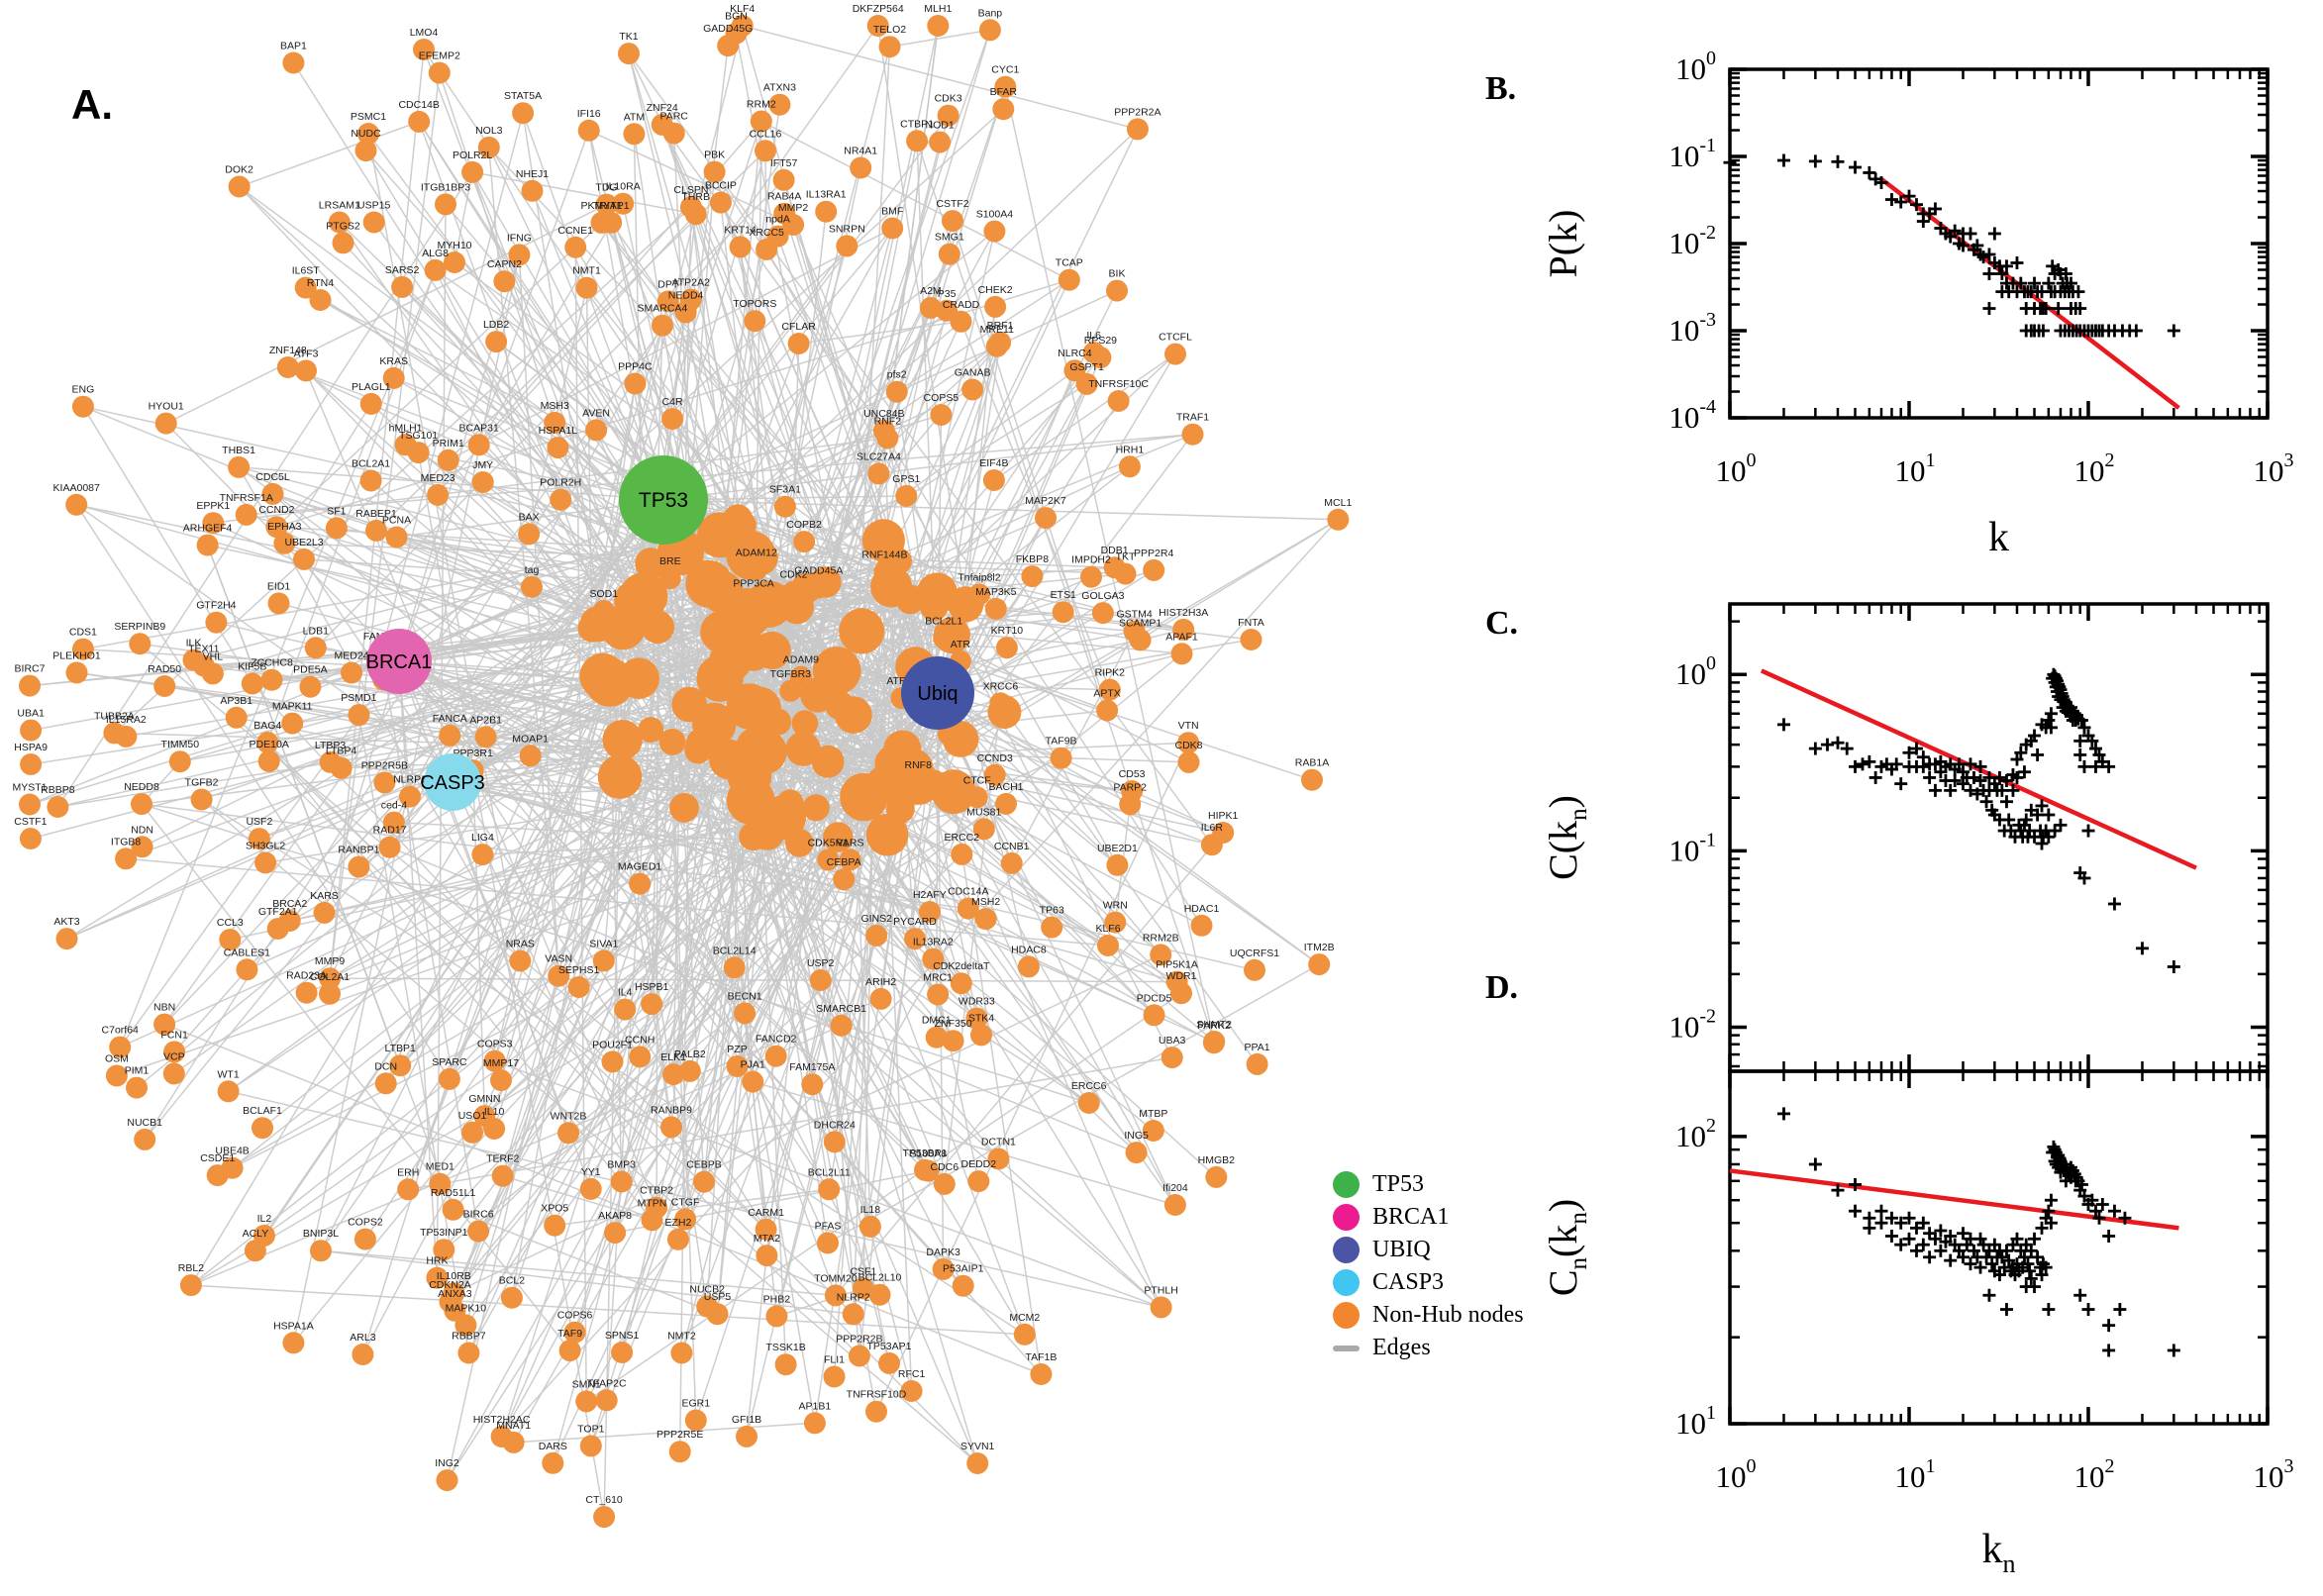 This screenshot has height=1596, width=2323. Describe the element at coordinates (1029, 949) in the screenshot. I see `node-label: HDAC8` at that location.